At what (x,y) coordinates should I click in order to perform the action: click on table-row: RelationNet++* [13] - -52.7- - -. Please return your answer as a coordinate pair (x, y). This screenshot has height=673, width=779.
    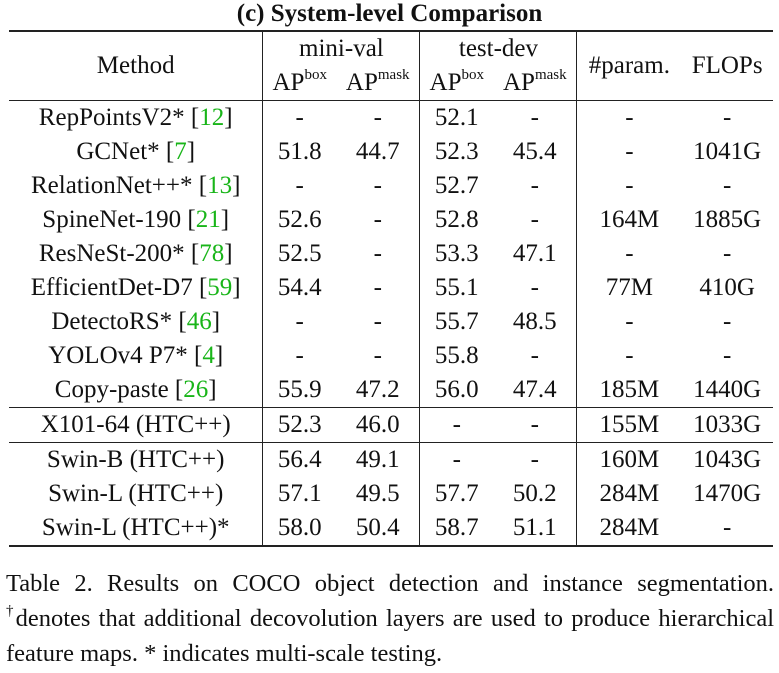
    Looking at the image, I should click on (391, 186).